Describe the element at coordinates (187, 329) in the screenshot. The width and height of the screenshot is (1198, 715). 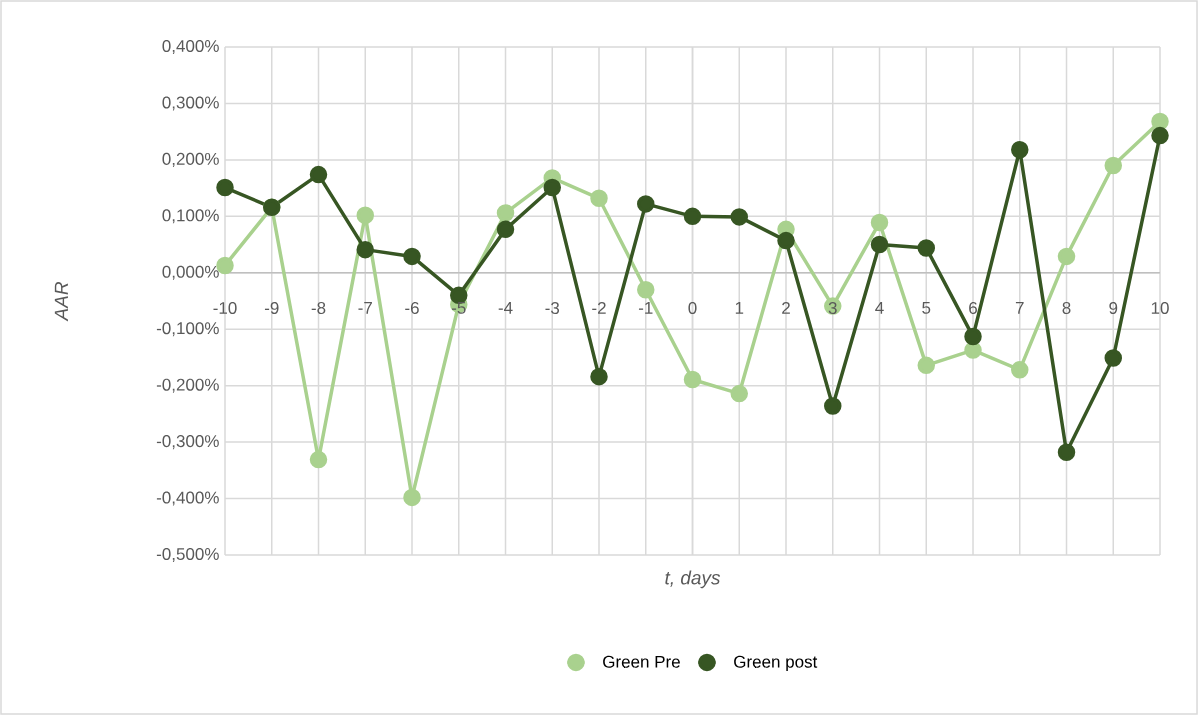
I see `y-tick-label: -0,100%` at that location.